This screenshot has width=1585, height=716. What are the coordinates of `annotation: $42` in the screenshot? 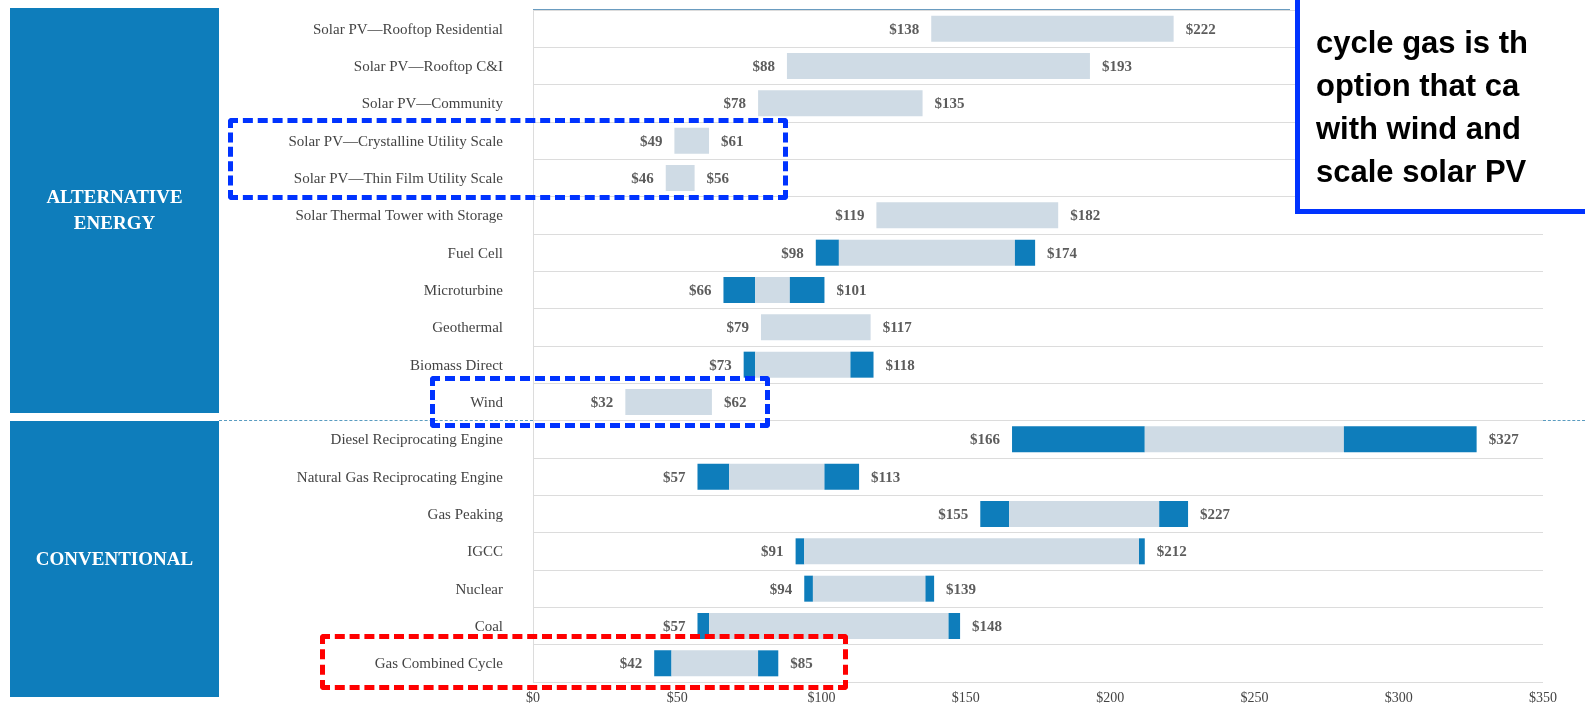 It's located at (631, 663).